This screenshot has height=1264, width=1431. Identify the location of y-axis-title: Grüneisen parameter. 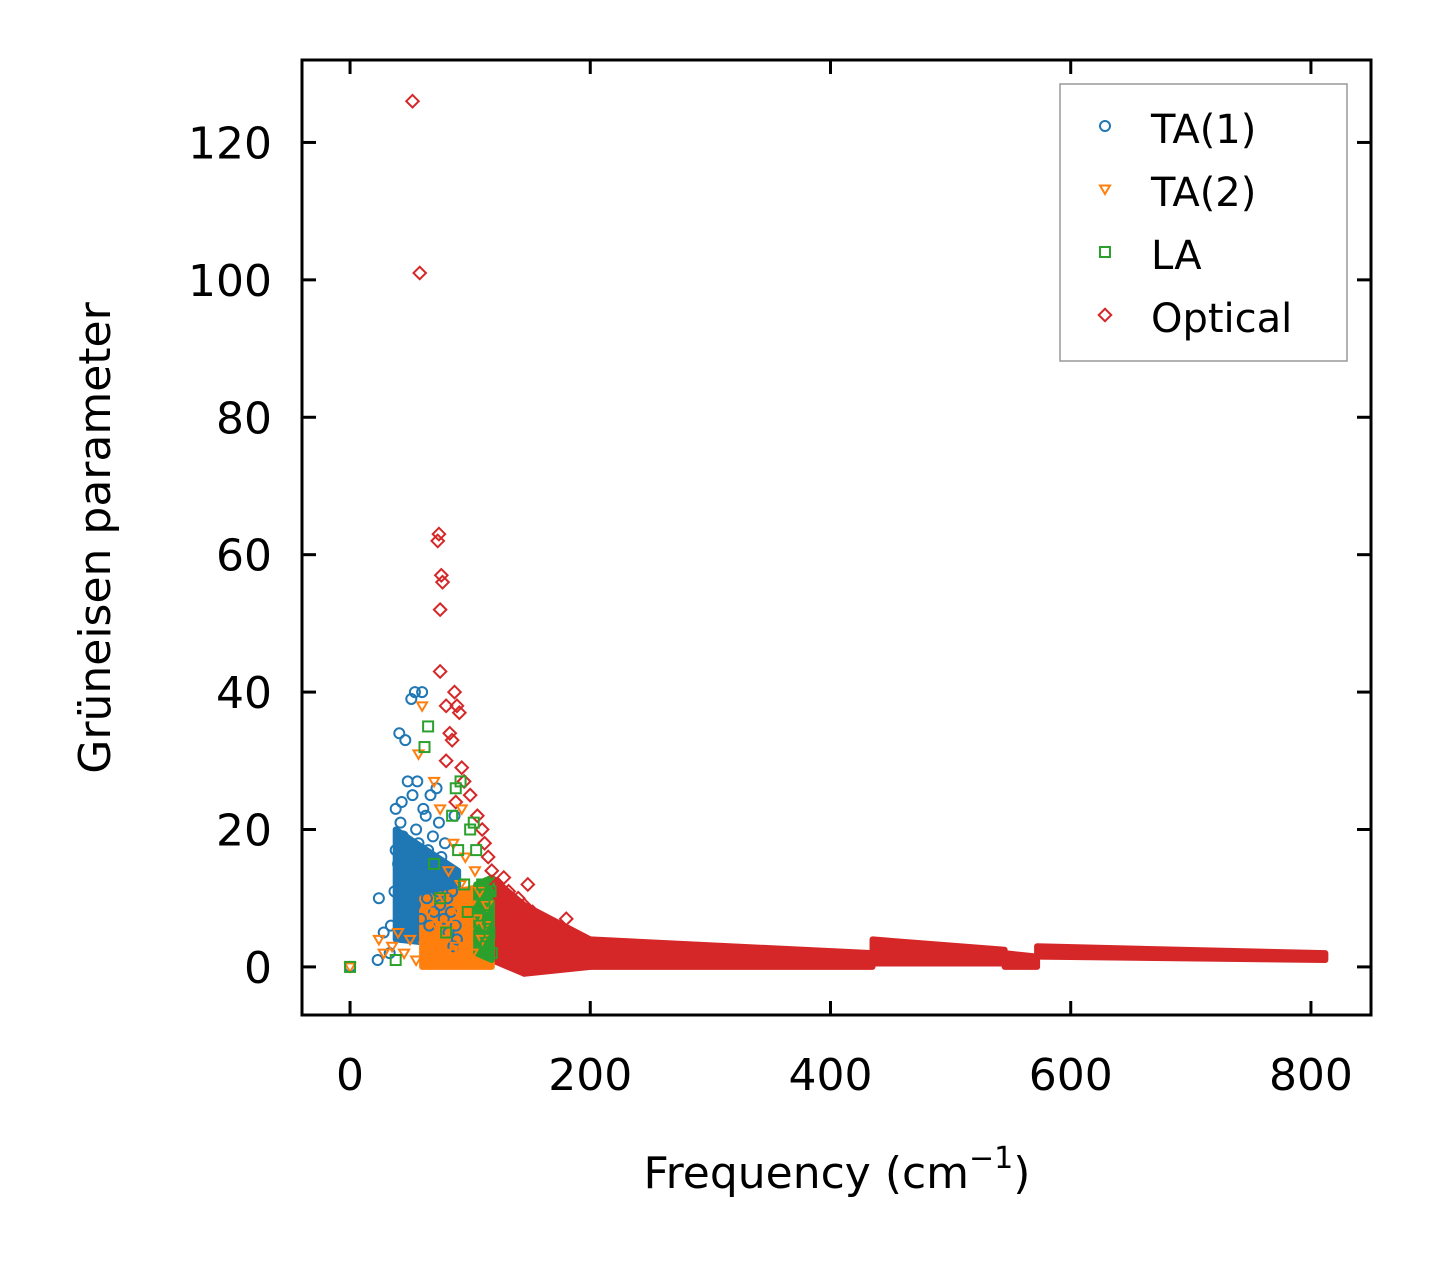
(95, 537).